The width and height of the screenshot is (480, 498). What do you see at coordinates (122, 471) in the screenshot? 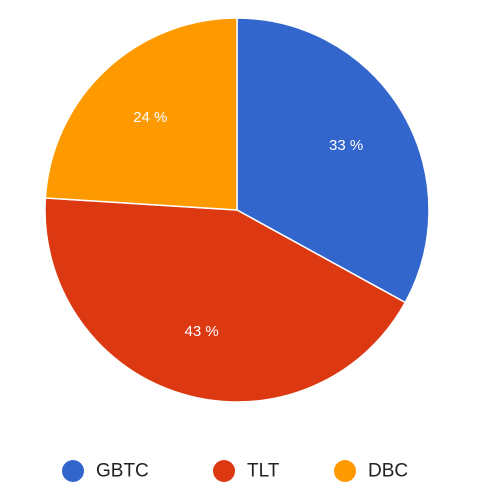
I see `legend-label-gbtc: GBTC` at bounding box center [122, 471].